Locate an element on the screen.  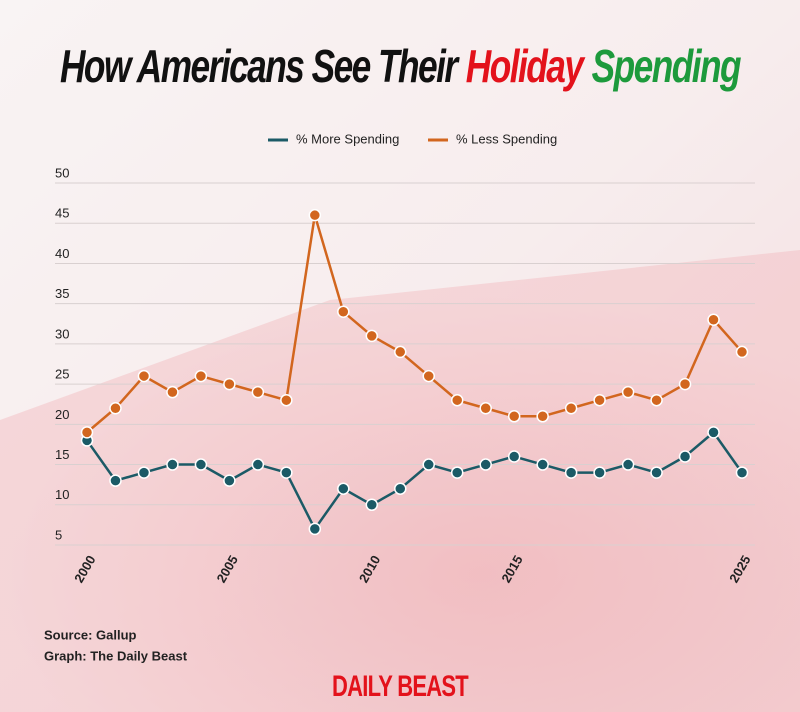
y-tick-label: 35 is located at coordinates (62, 293).